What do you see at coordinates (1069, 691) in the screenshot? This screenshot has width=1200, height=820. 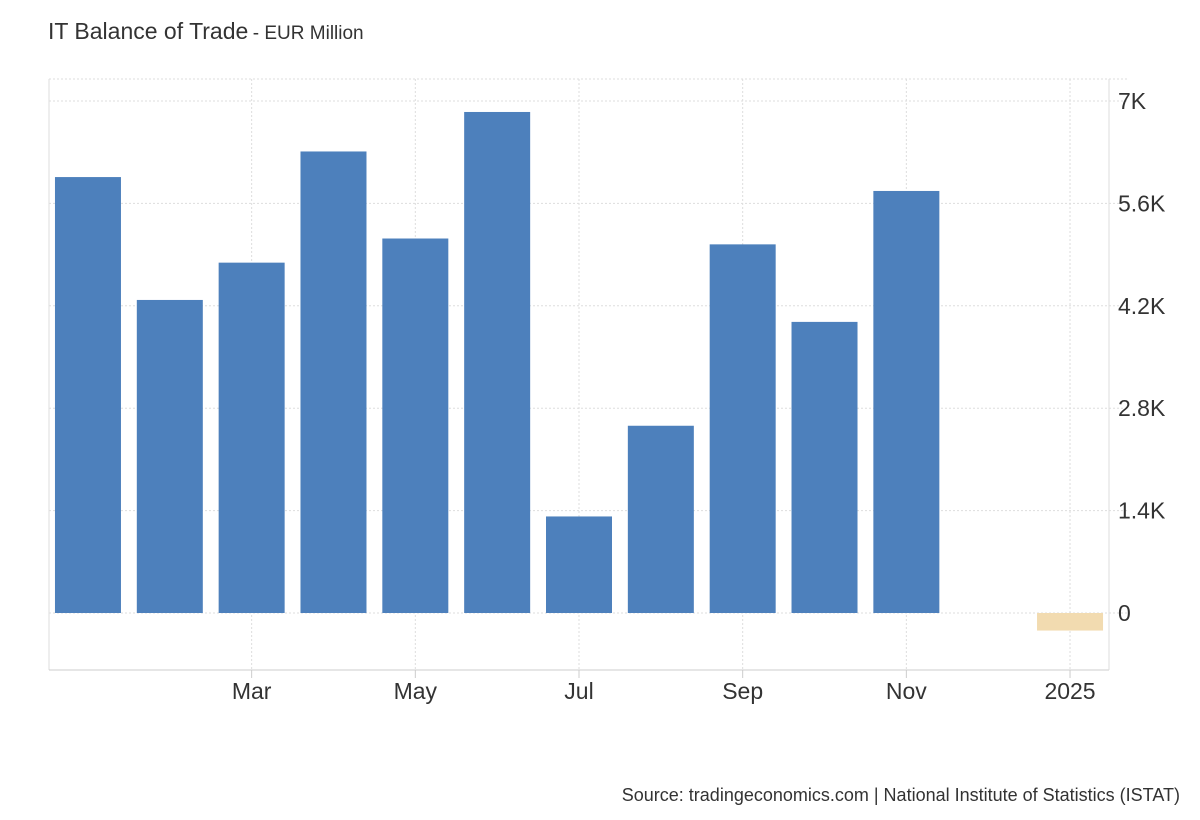 I see `x-tick-label: 2025` at bounding box center [1069, 691].